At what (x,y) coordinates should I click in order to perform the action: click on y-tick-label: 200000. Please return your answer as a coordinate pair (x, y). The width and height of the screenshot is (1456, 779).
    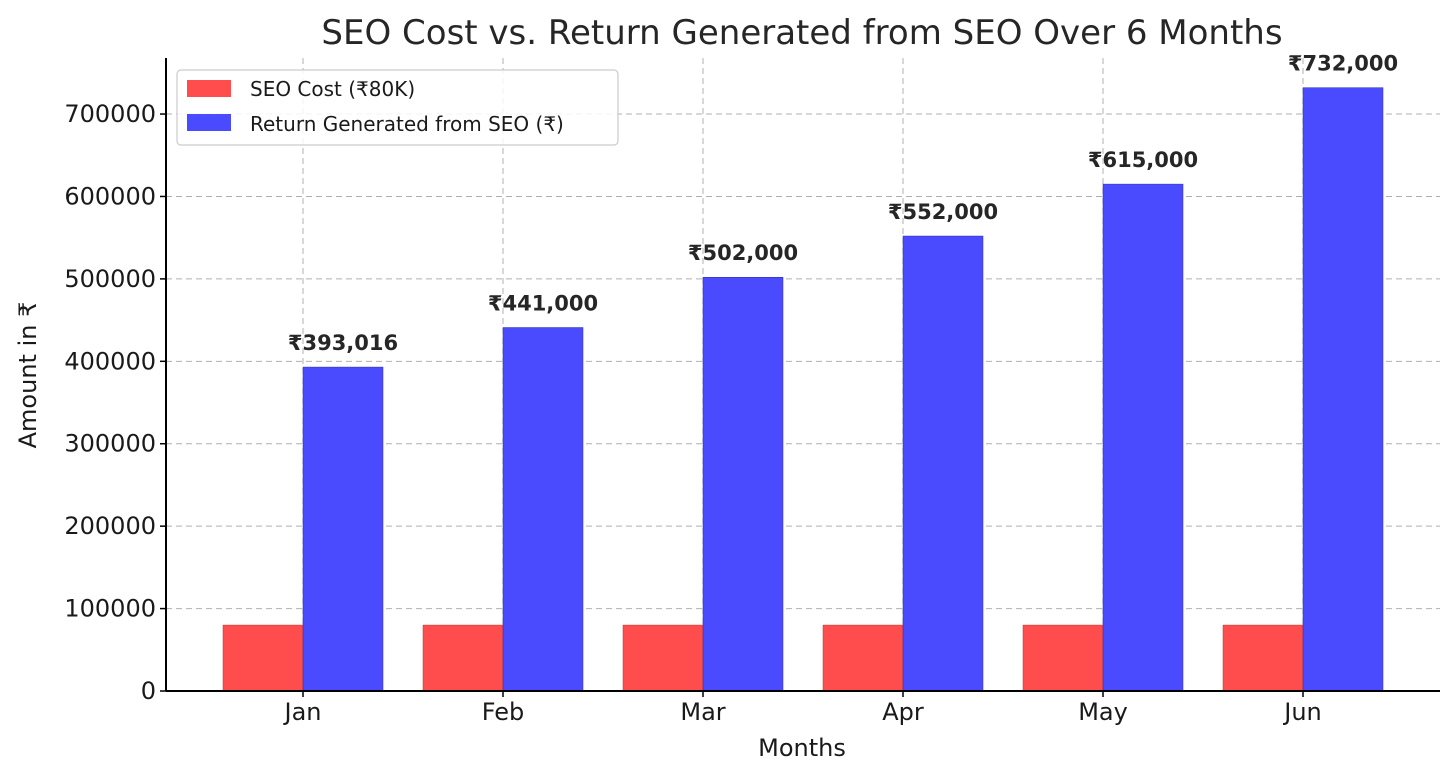
    Looking at the image, I should click on (110, 526).